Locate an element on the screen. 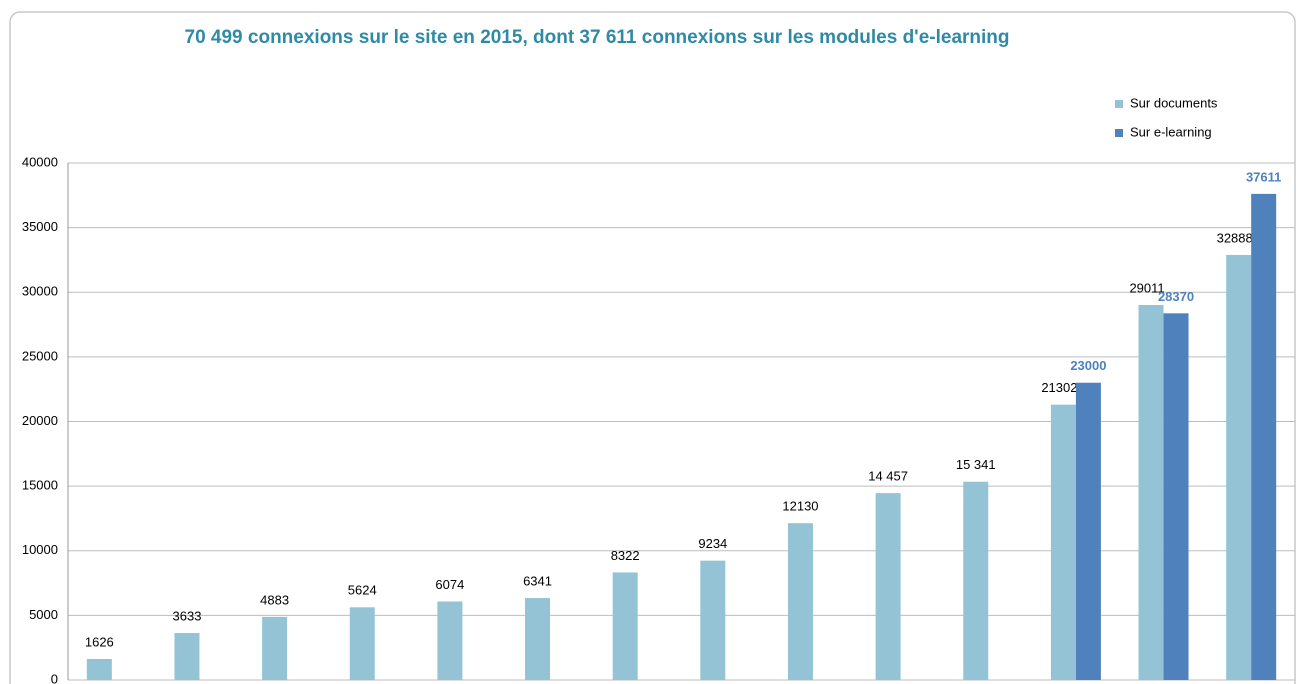 The width and height of the screenshot is (1301, 684). data-label: 8322 is located at coordinates (625, 555).